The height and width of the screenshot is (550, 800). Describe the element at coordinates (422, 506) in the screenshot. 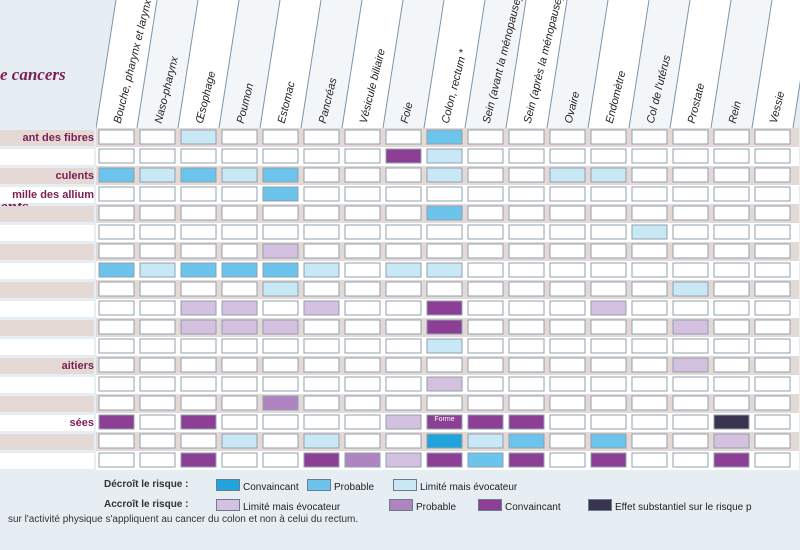

I see `legend-item: Probable` at that location.